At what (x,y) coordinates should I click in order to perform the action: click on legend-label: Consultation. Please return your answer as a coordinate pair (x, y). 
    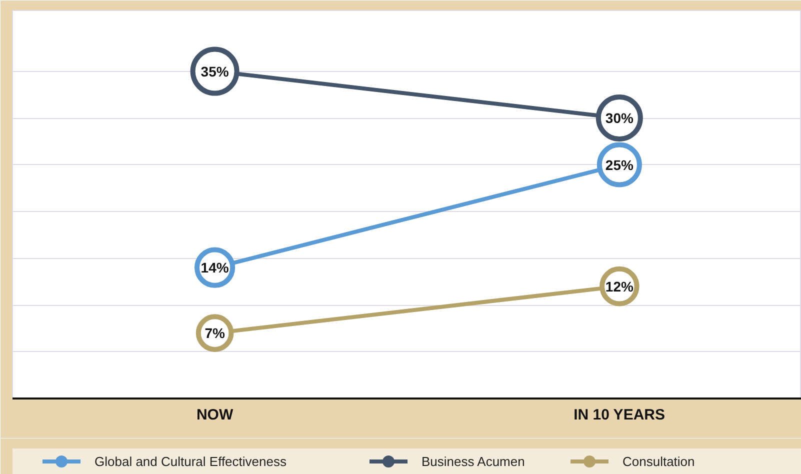
    Looking at the image, I should click on (658, 461).